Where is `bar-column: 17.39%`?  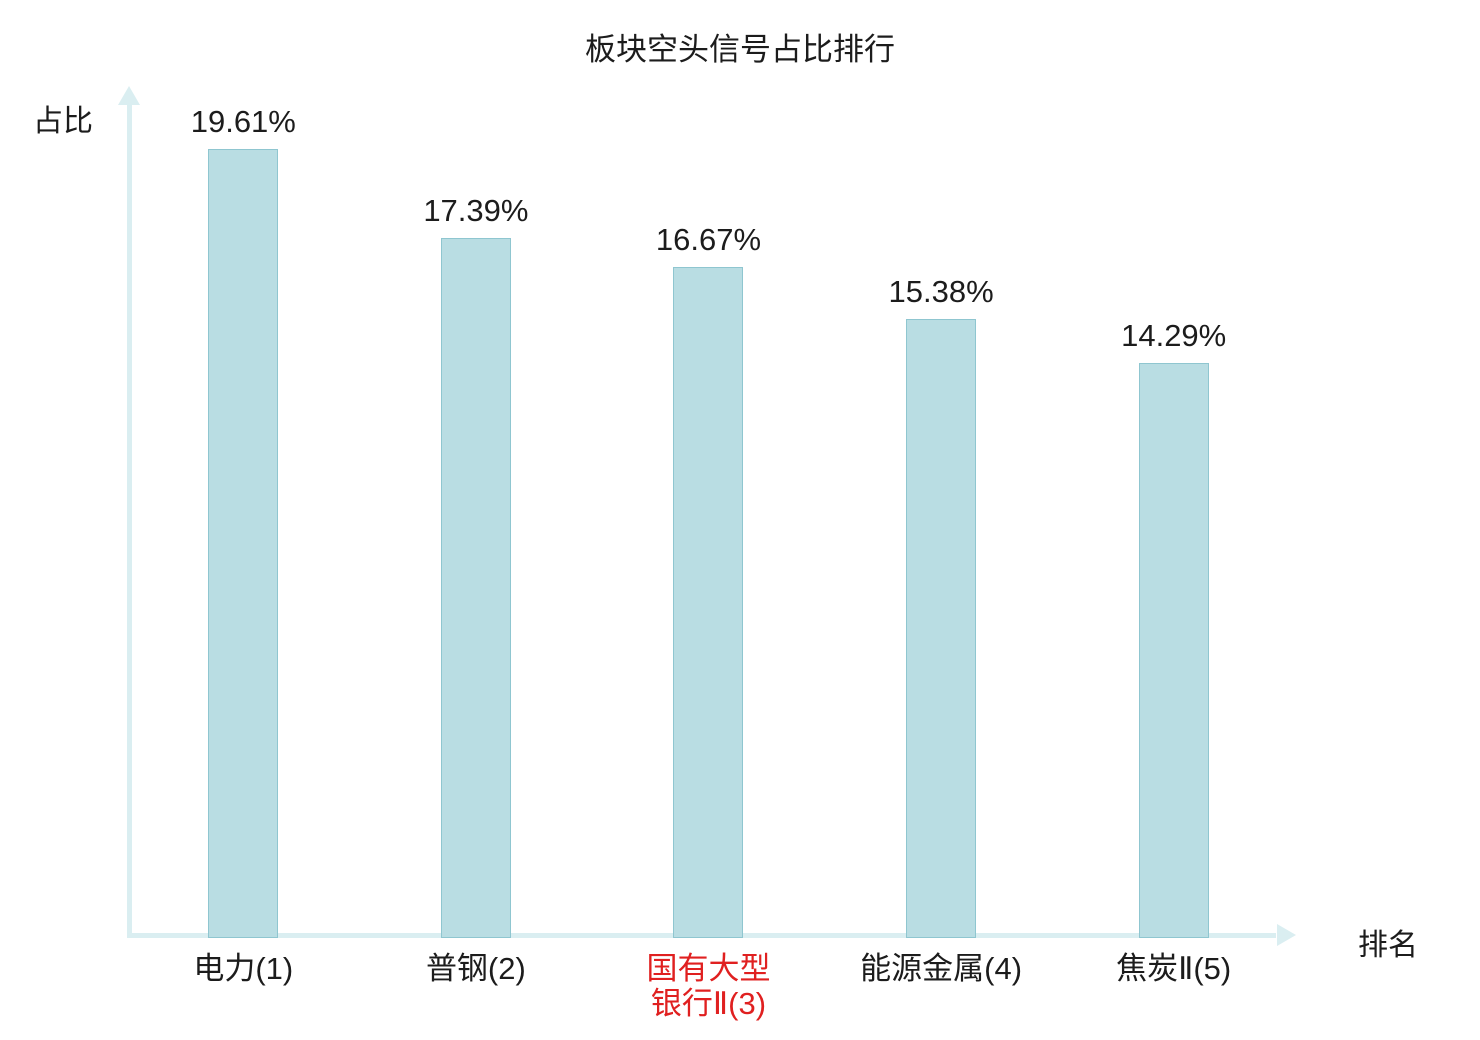
bar-column: 17.39% is located at coordinates (475, 565).